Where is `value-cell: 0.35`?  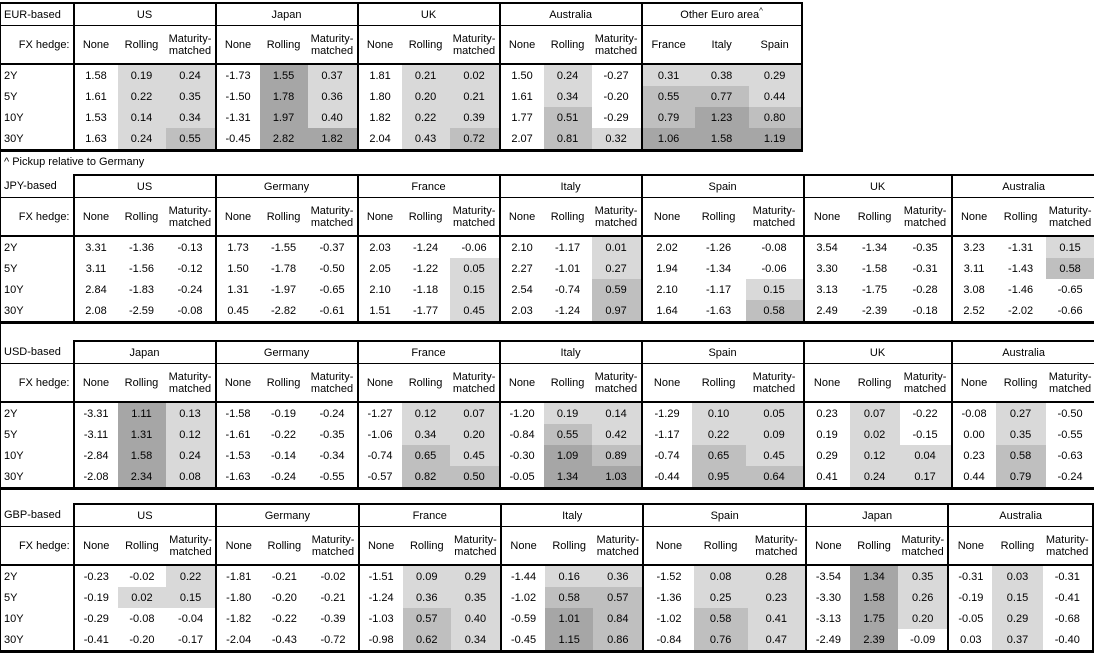 value-cell: 0.35 is located at coordinates (475, 597).